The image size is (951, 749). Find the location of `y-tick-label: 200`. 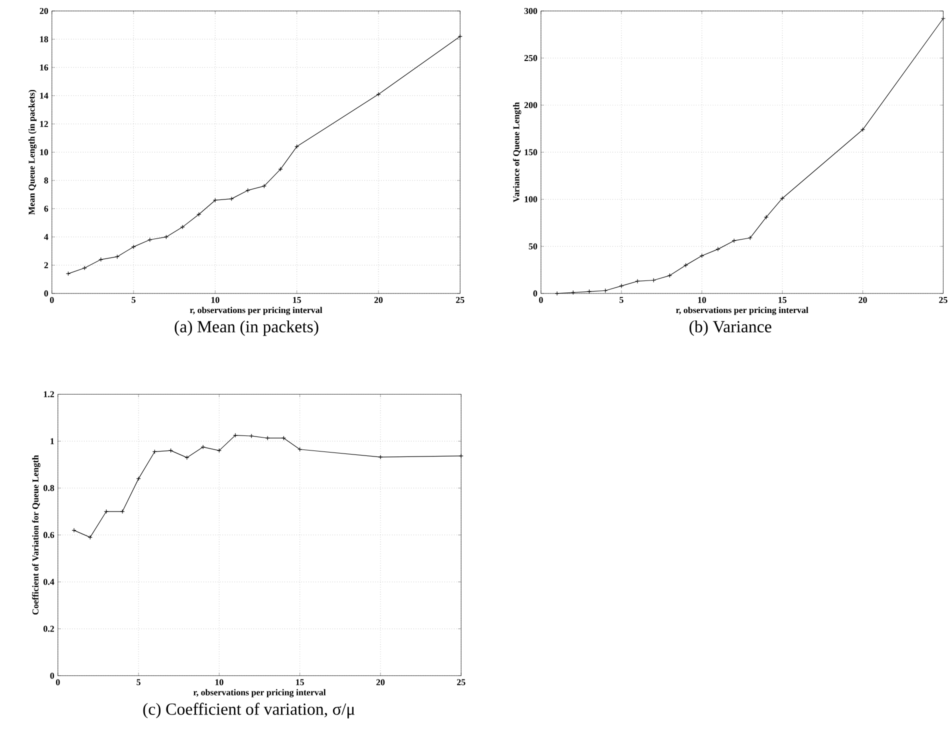

y-tick-label: 200 is located at coordinates (531, 105).